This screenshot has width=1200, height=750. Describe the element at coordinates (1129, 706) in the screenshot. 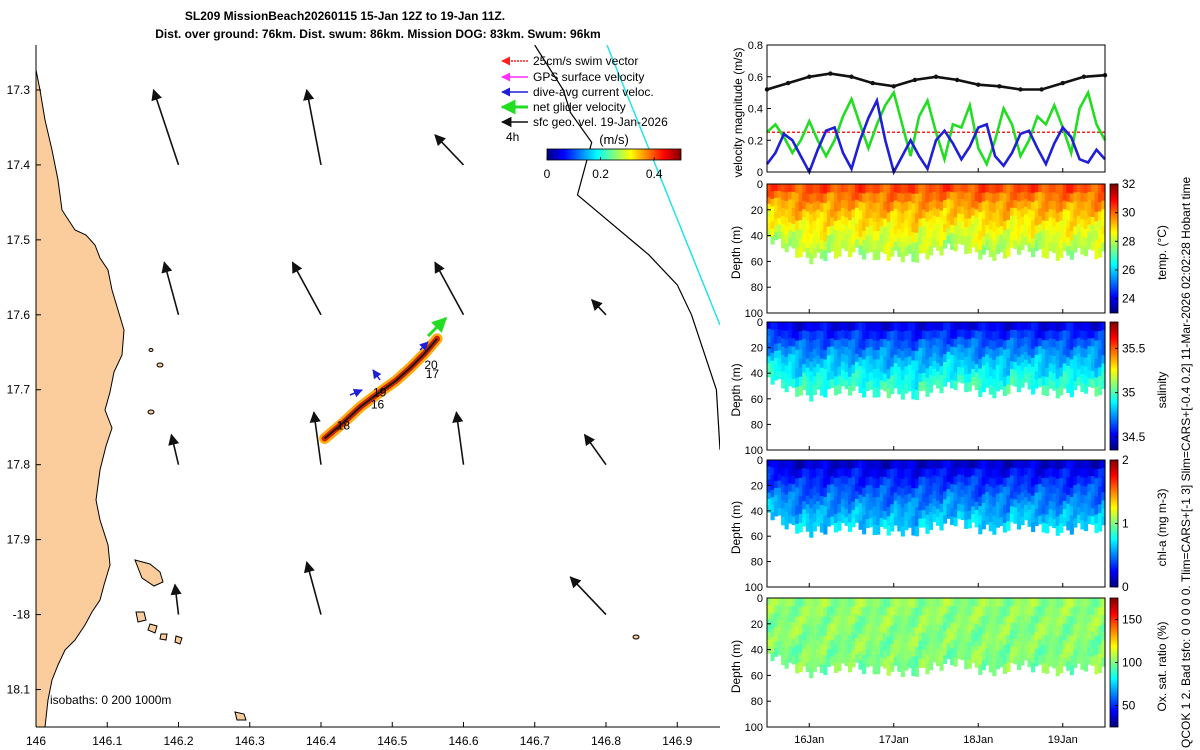

I see `oxygen-colorbar-tick-label: 50` at that location.